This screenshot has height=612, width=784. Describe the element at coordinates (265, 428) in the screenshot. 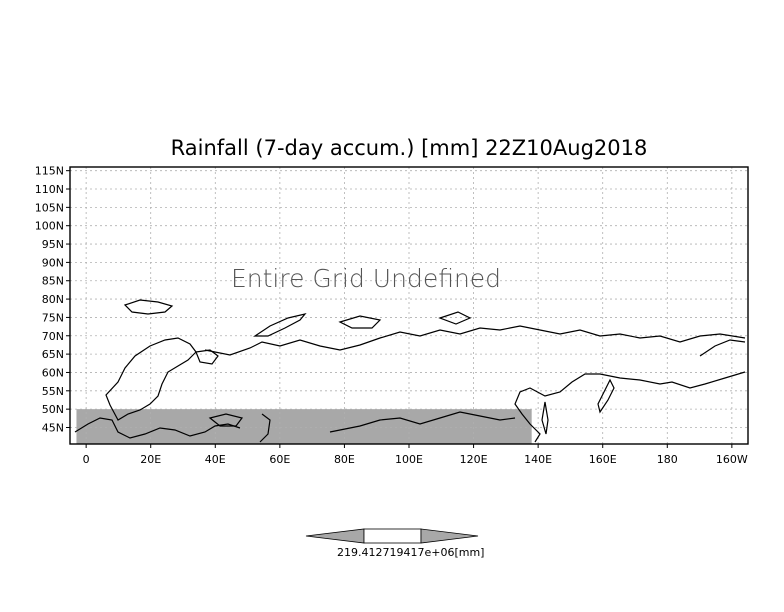

I see `coast-caspian` at that location.